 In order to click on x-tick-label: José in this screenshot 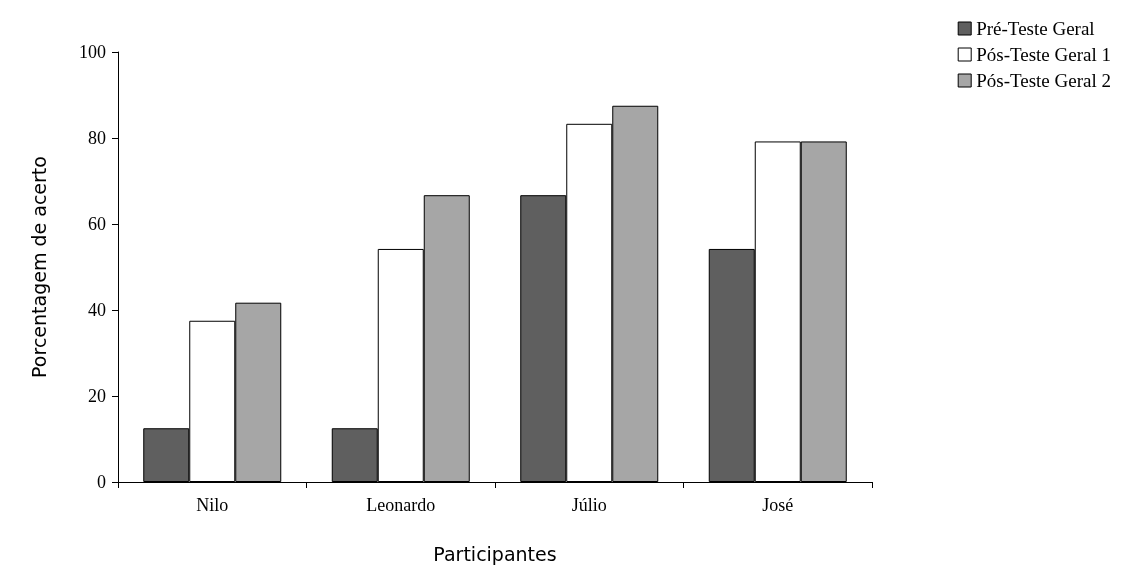, I will do `click(778, 505)`.